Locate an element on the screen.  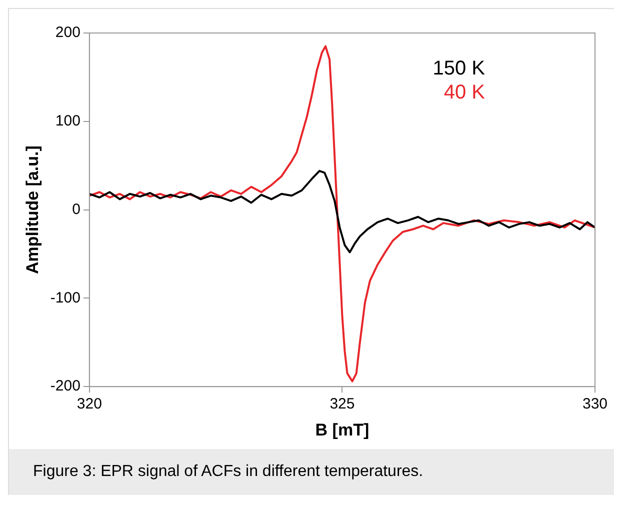
x-axis-title: B [mT] is located at coordinates (342, 430).